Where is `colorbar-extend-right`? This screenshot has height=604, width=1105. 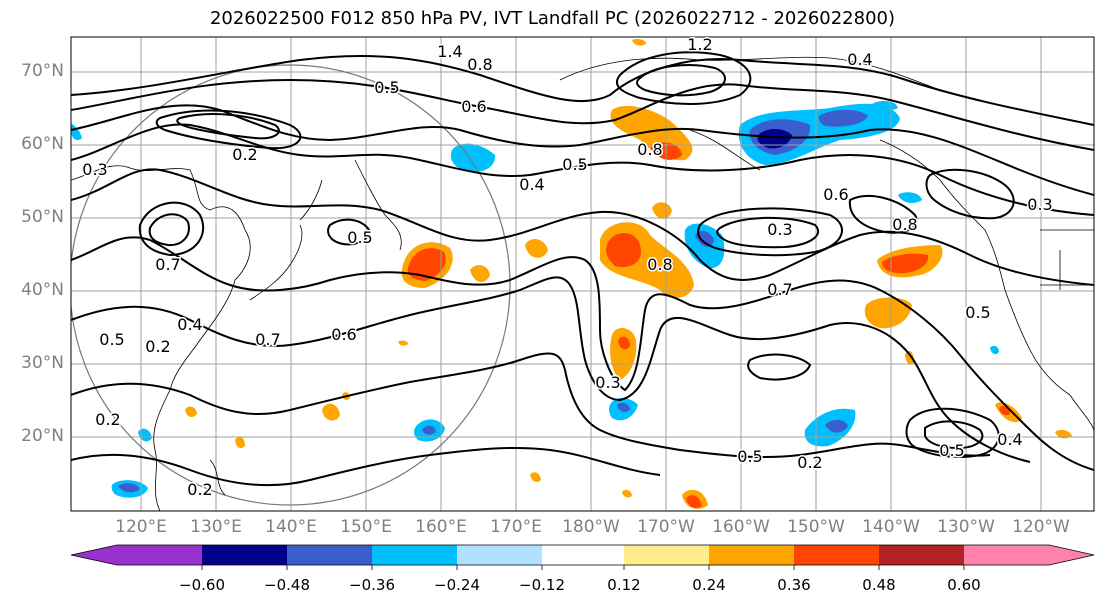
colorbar-extend-right is located at coordinates (1071, 555).